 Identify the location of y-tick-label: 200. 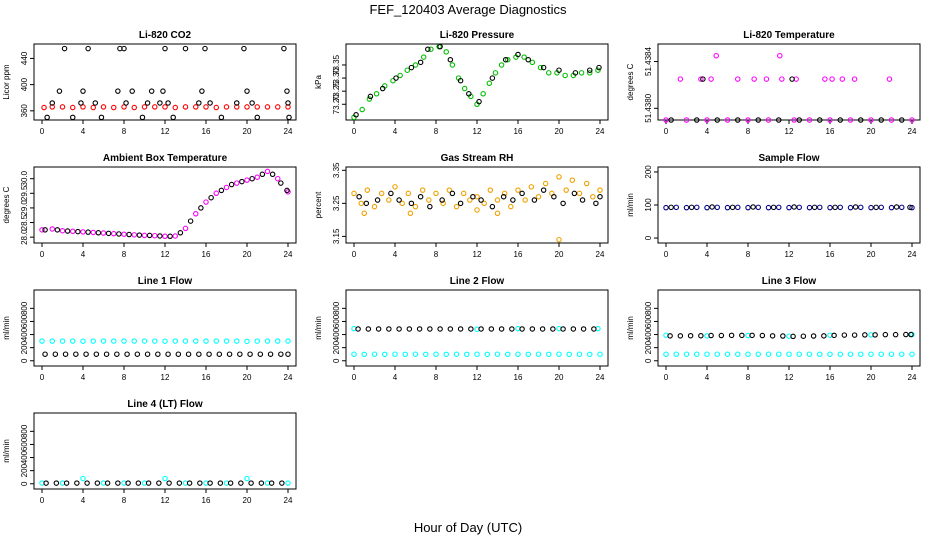
(24, 347).